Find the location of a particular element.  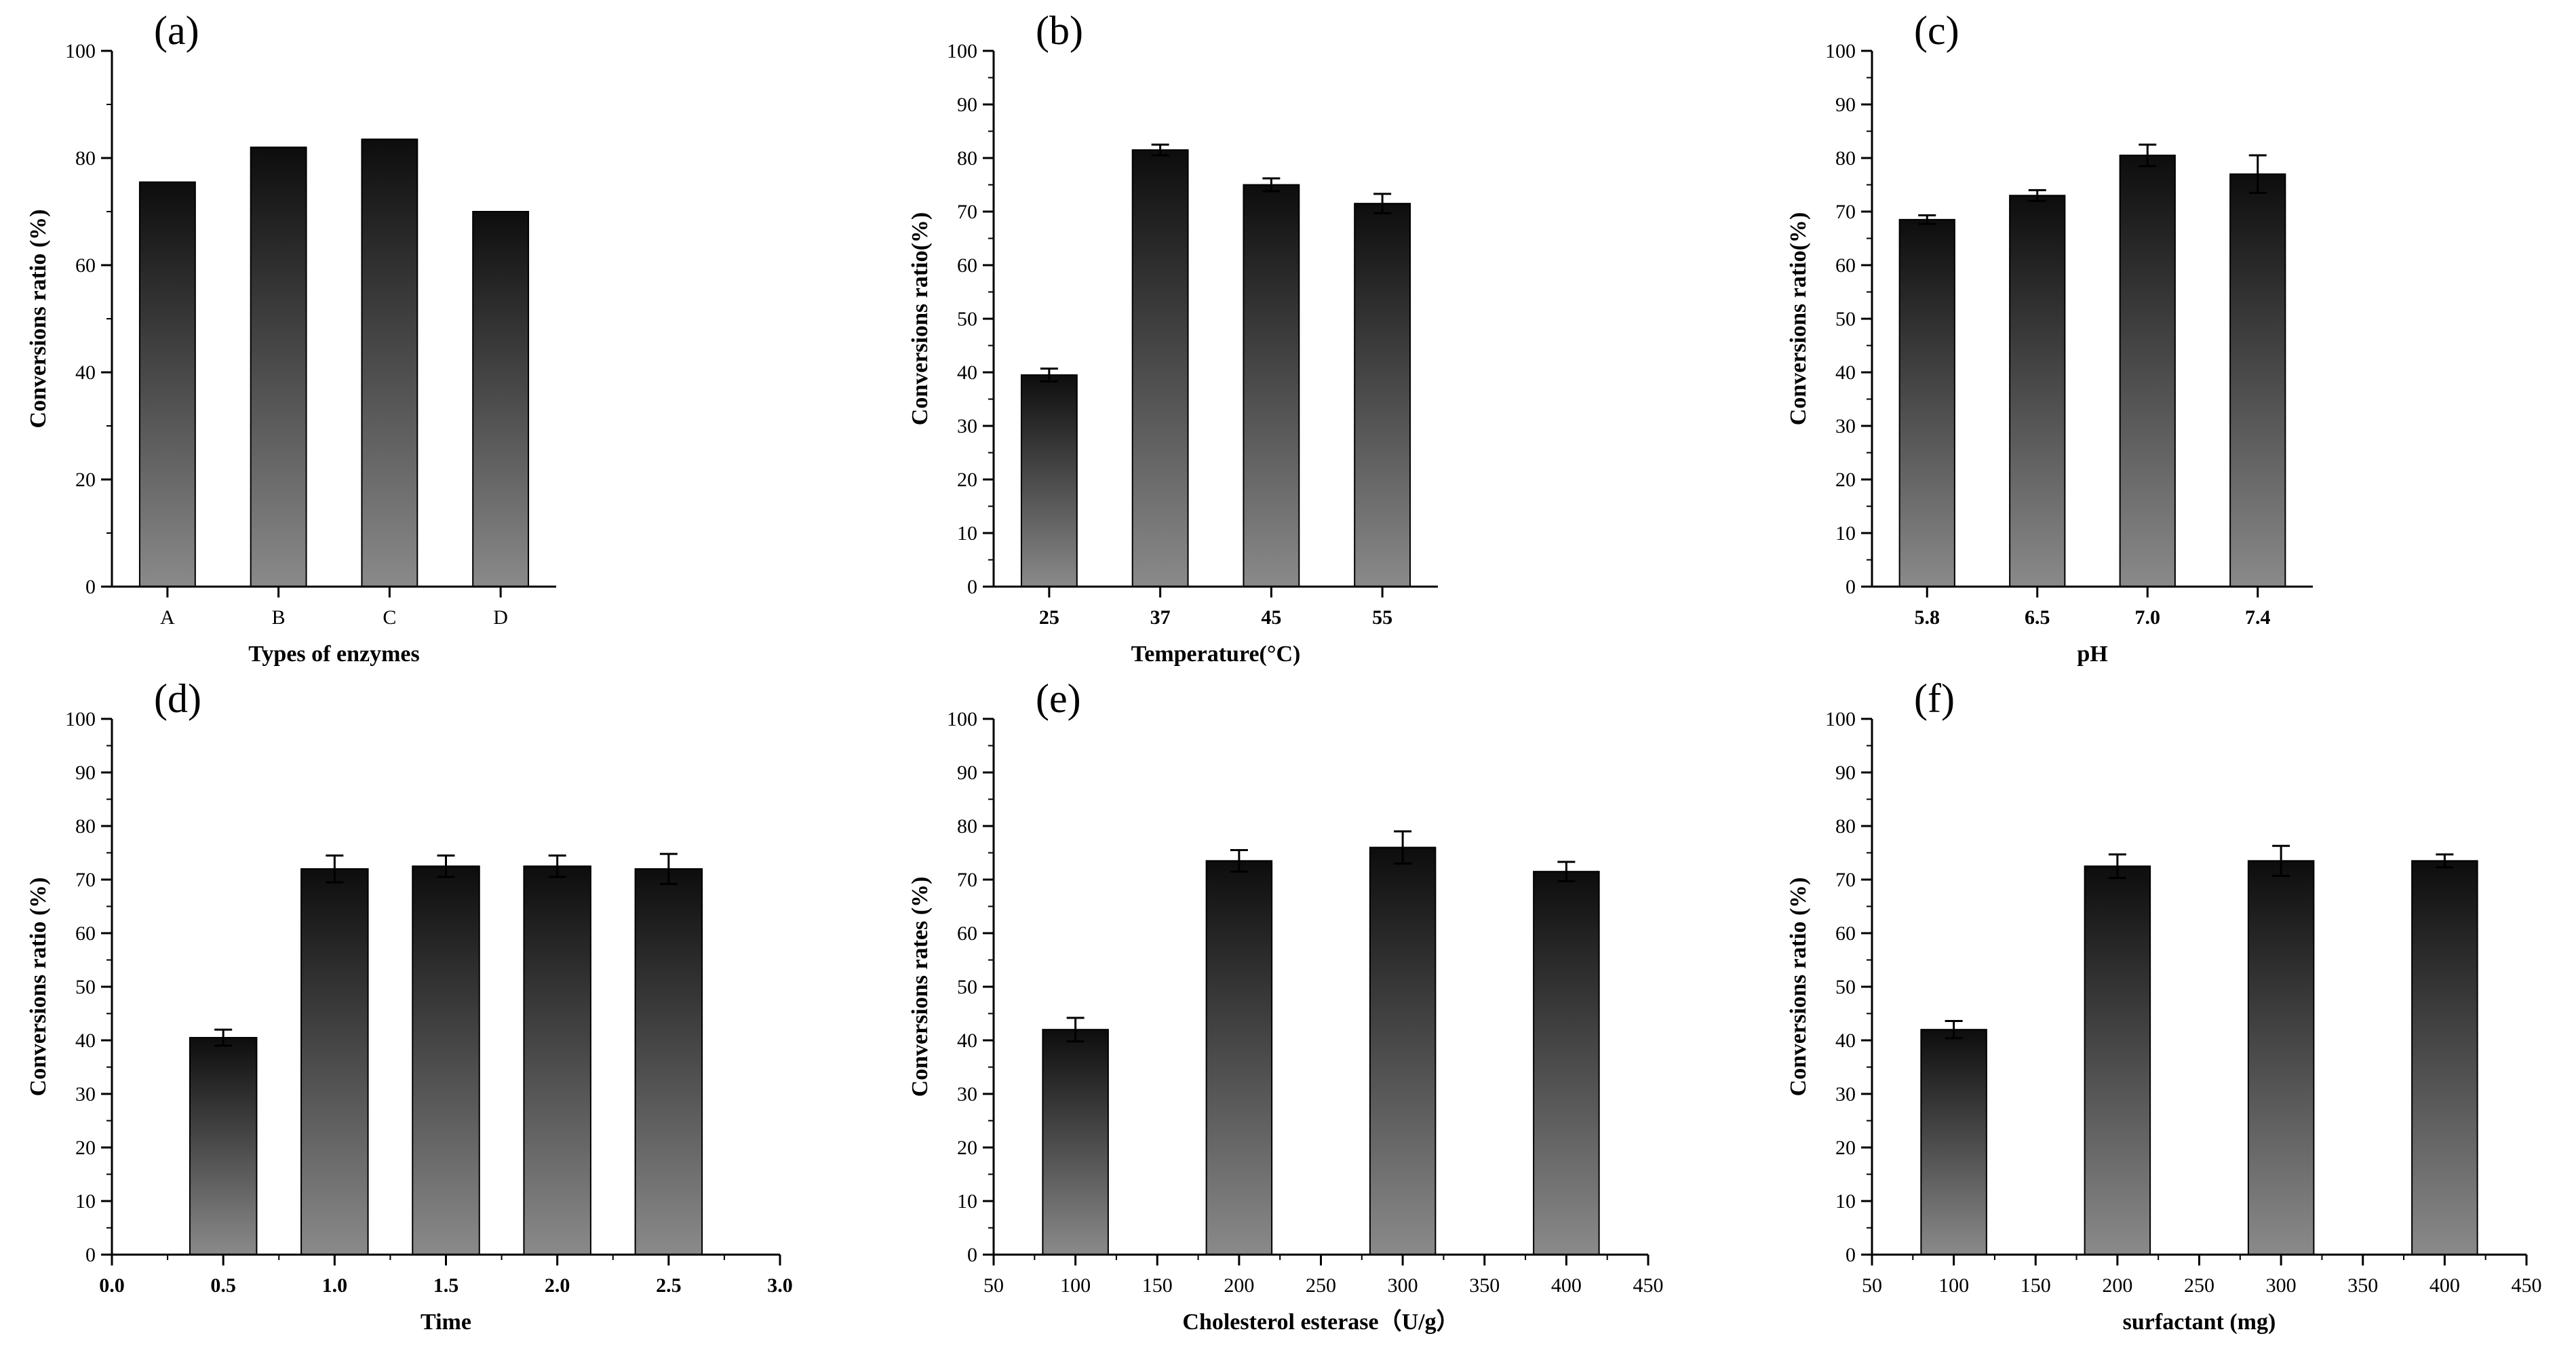

panel-label: (c) is located at coordinates (1936, 30).